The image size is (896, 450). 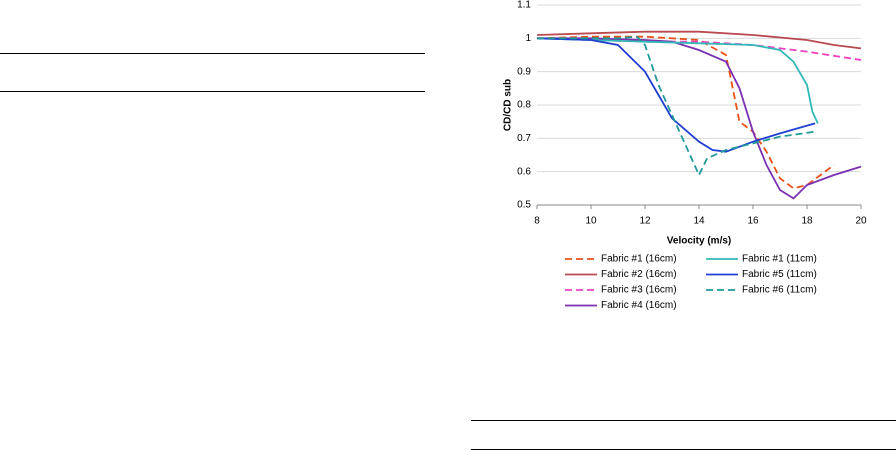 What do you see at coordinates (524, 205) in the screenshot?
I see `y-tick-label: 0.5` at bounding box center [524, 205].